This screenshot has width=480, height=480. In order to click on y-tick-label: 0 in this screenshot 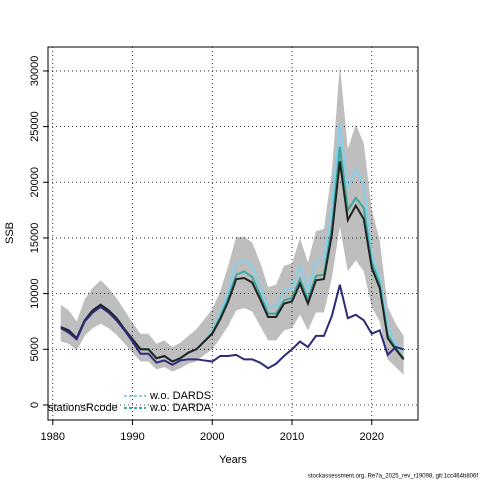, I will do `click(35, 405)`.